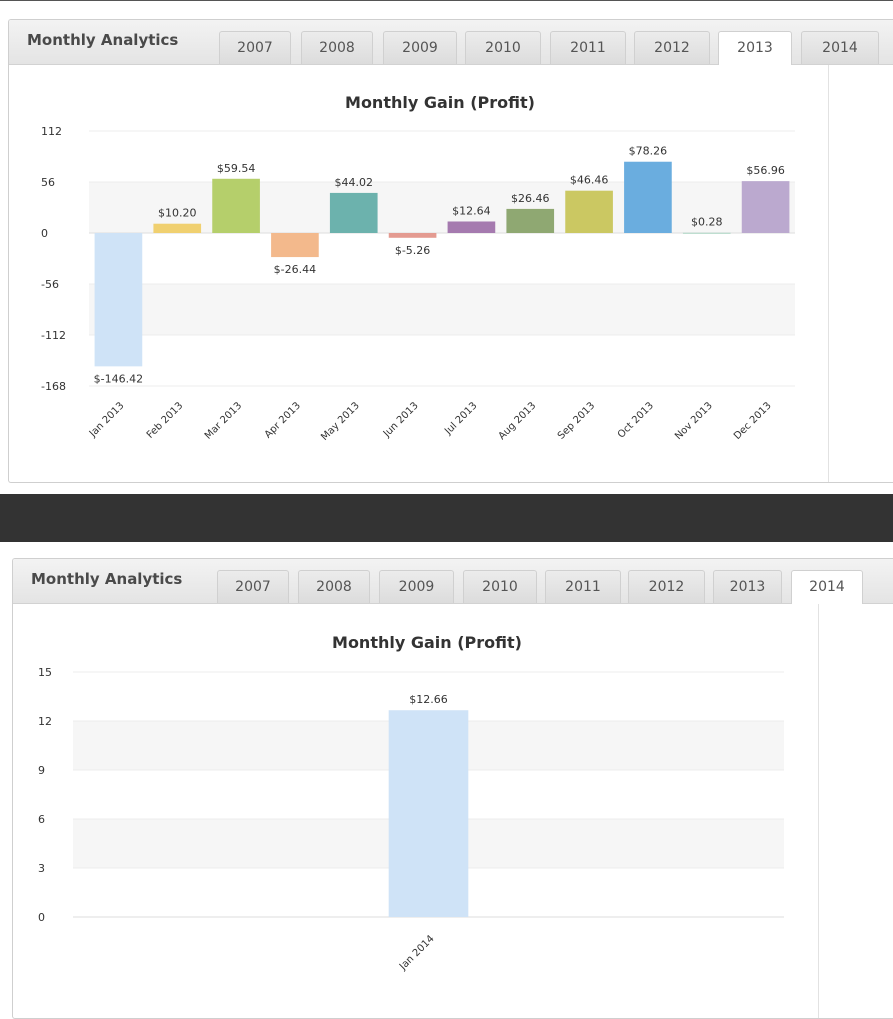 The width and height of the screenshot is (893, 1019). Describe the element at coordinates (353, 212) in the screenshot. I see `bar-may-2013` at that location.